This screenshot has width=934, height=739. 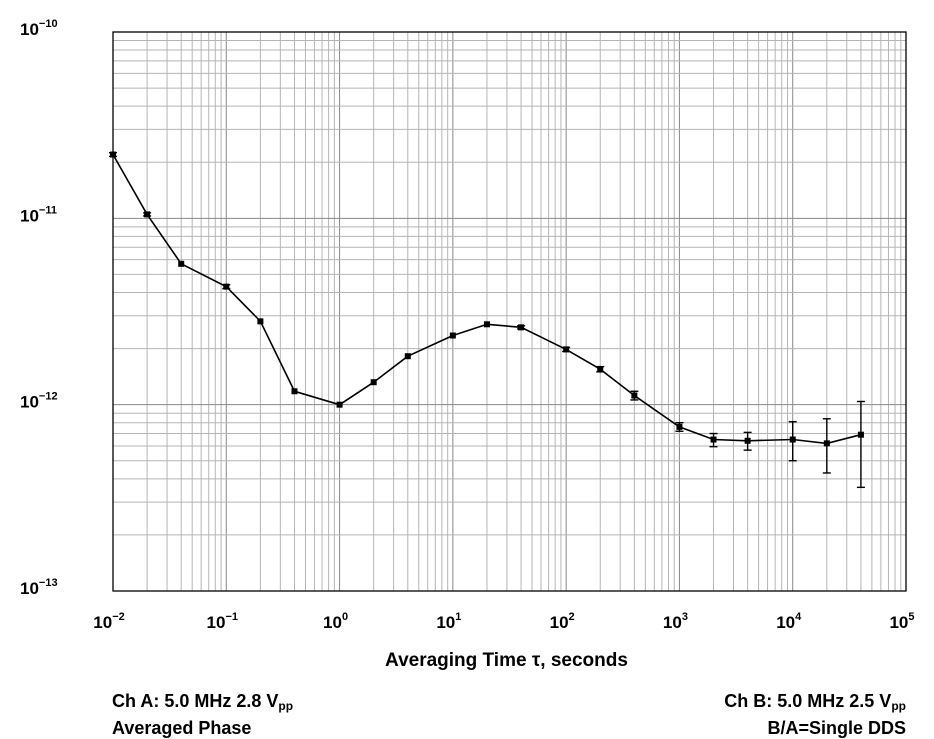 What do you see at coordinates (222, 621) in the screenshot?
I see `x-tick-label: 10⁻¹` at bounding box center [222, 621].